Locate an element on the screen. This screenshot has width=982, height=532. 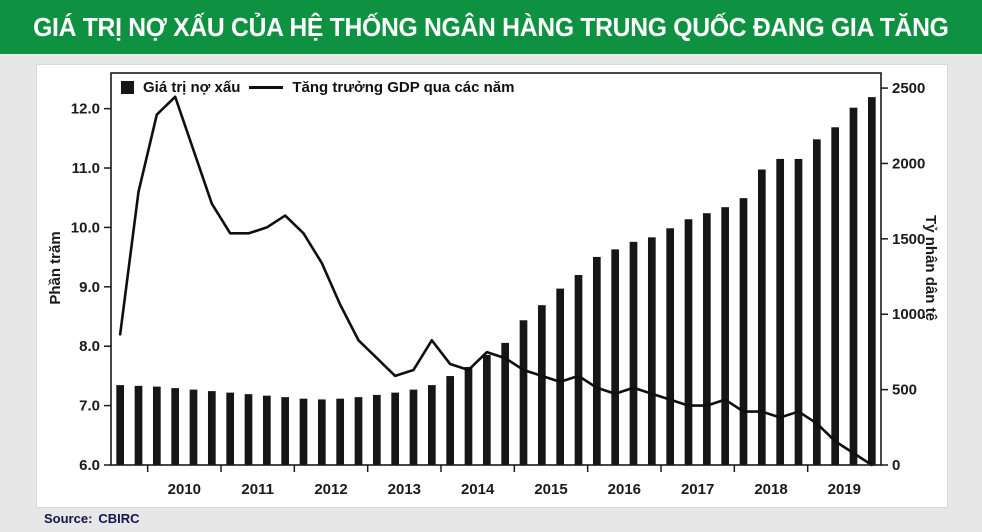
svg-text: 9.0 is located at coordinates (89, 287).